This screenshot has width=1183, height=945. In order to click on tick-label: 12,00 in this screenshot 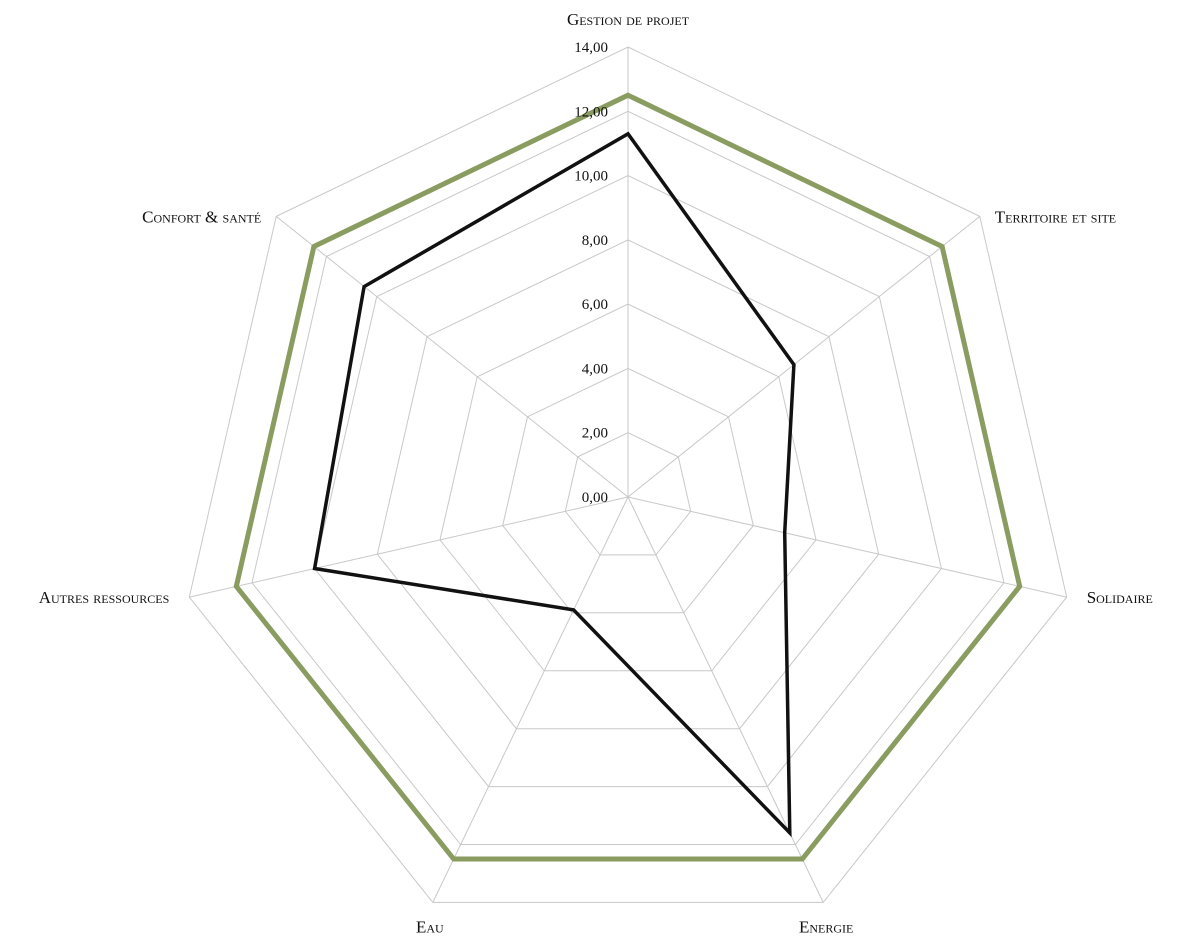, I will do `click(591, 112)`.